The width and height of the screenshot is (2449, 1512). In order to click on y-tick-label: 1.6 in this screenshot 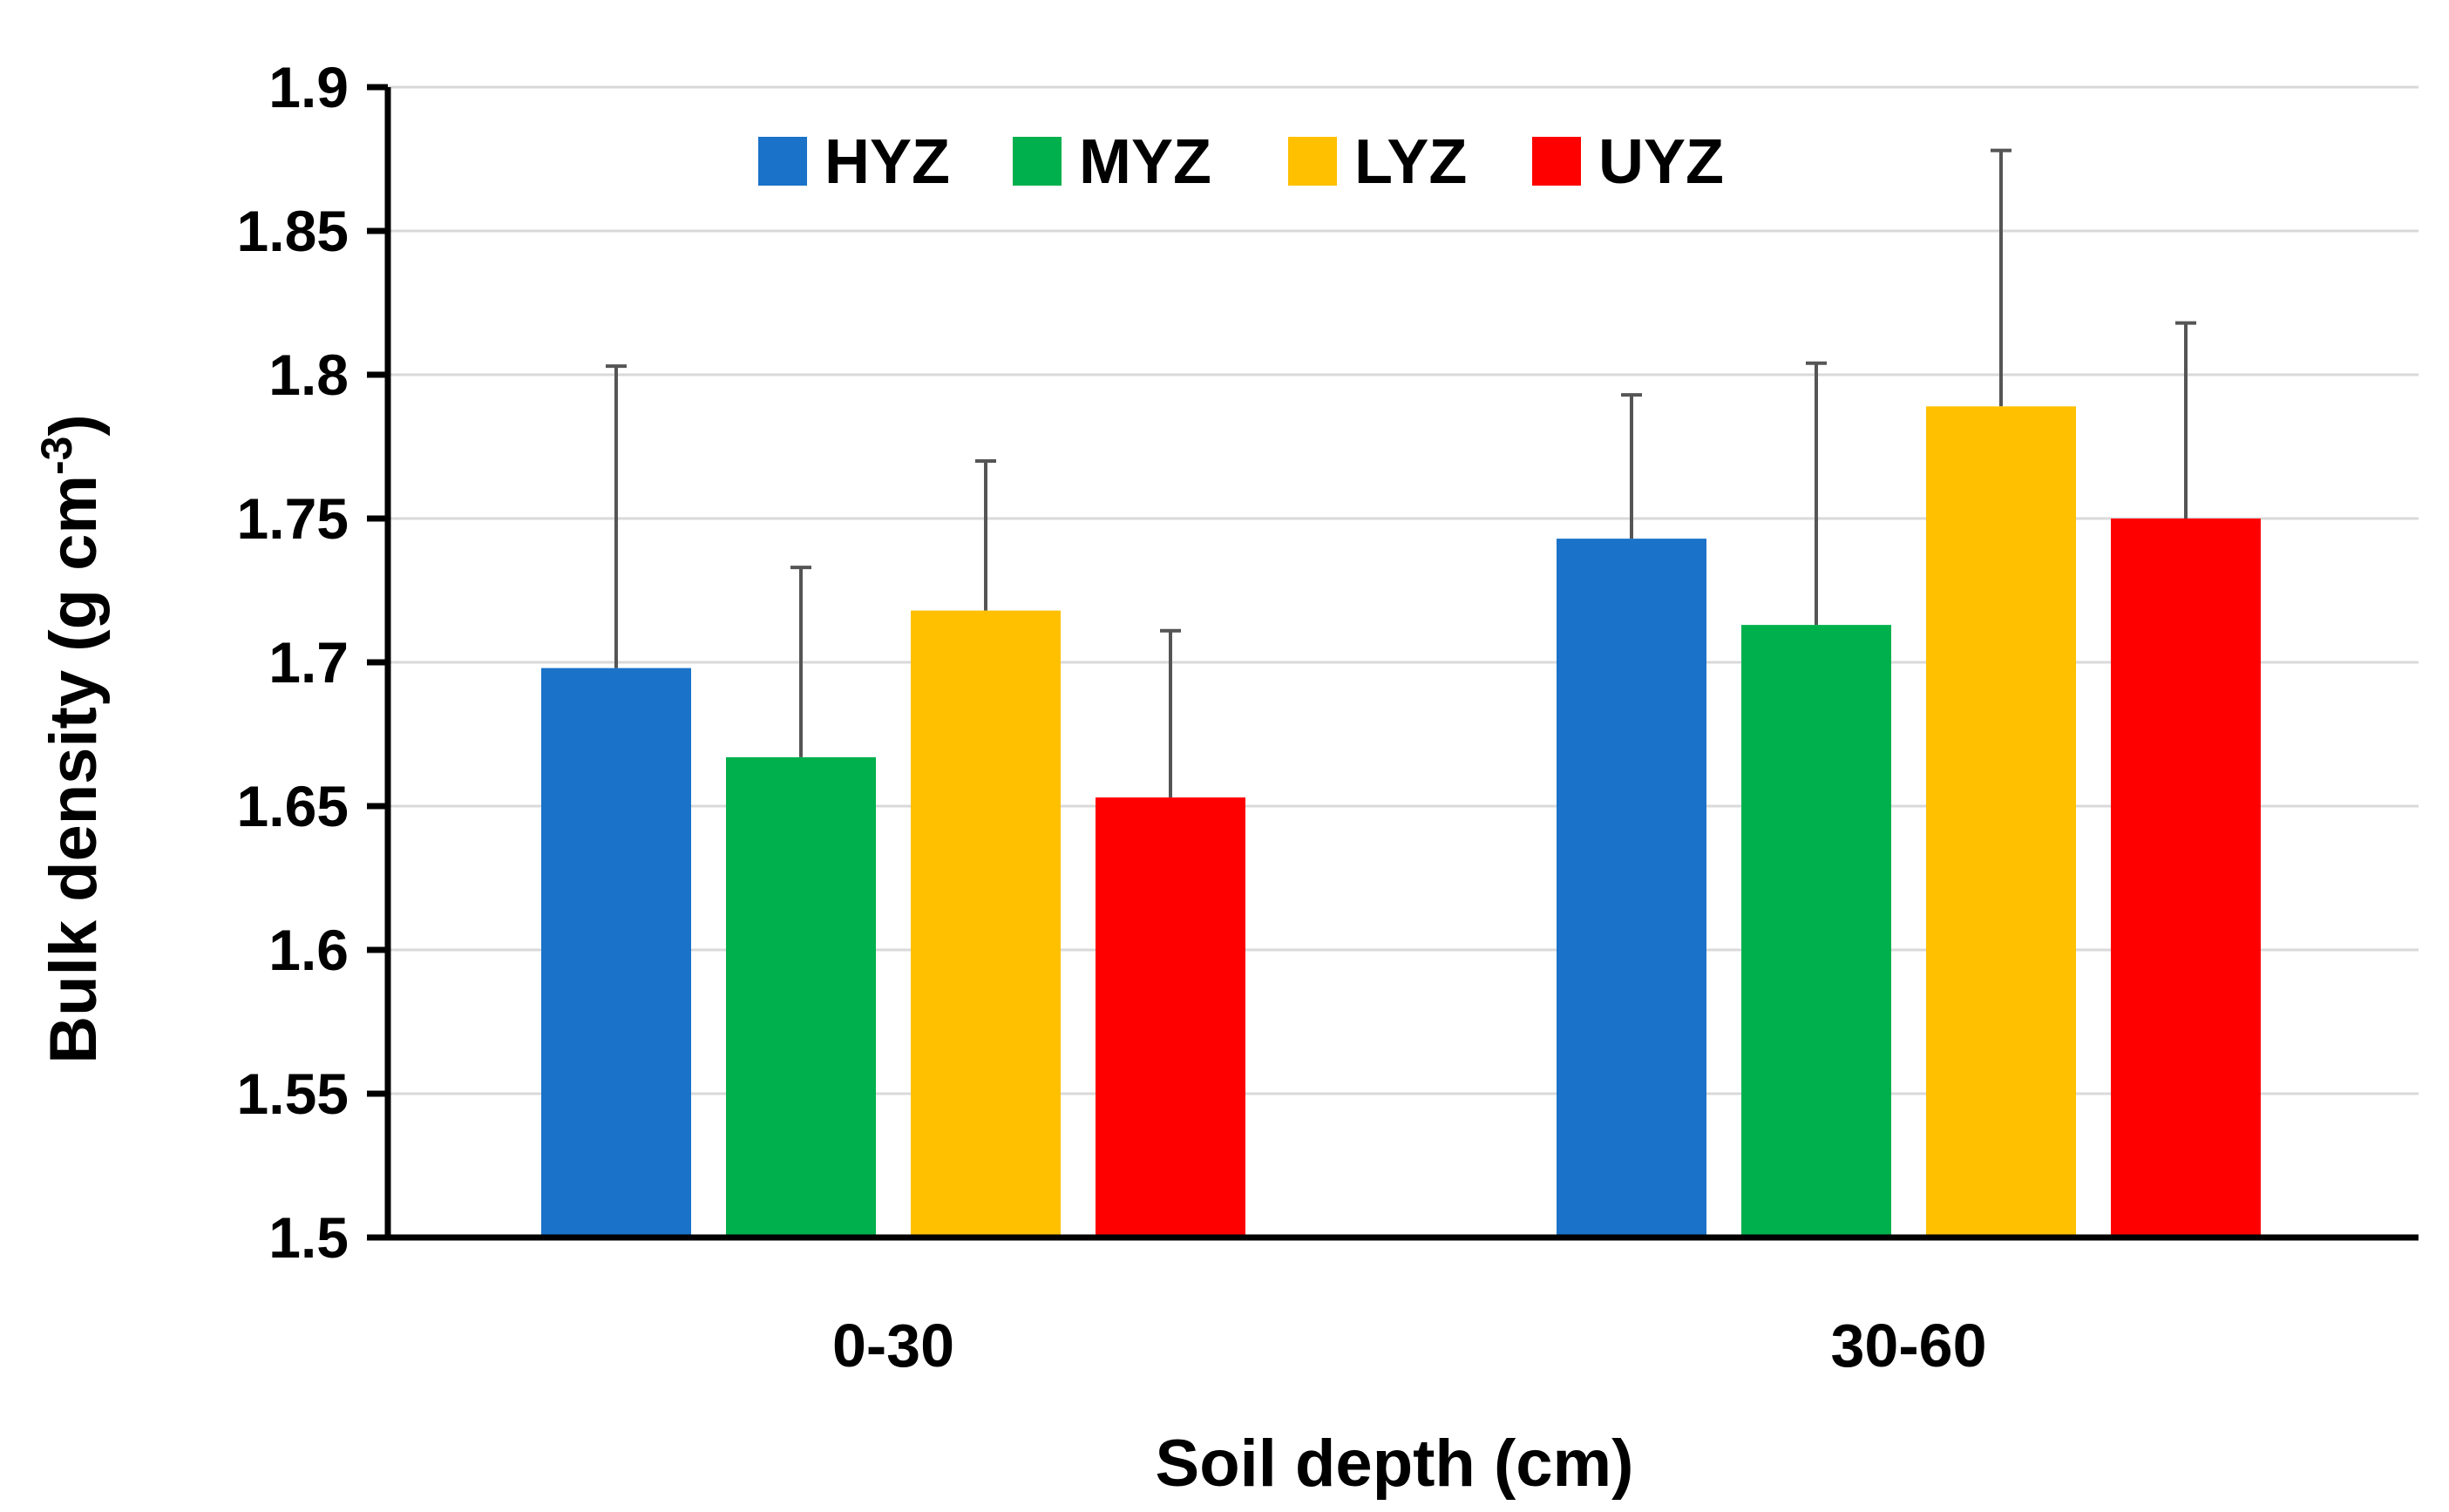, I will do `click(308, 950)`.